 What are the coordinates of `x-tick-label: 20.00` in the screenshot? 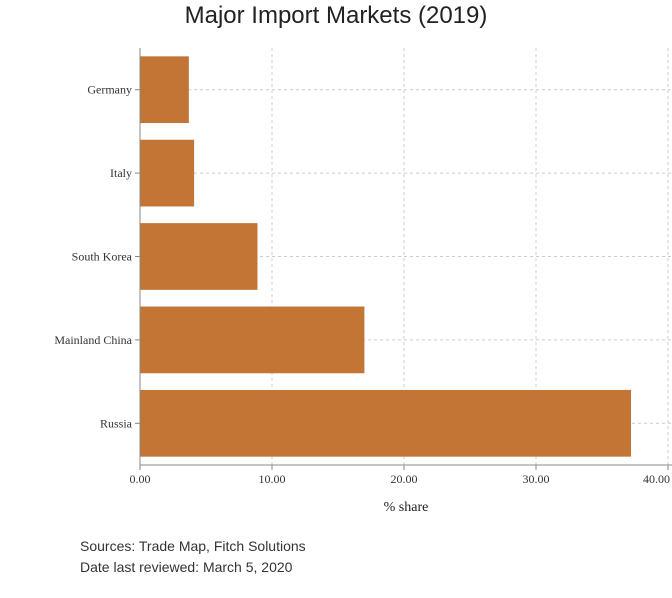 It's located at (404, 479).